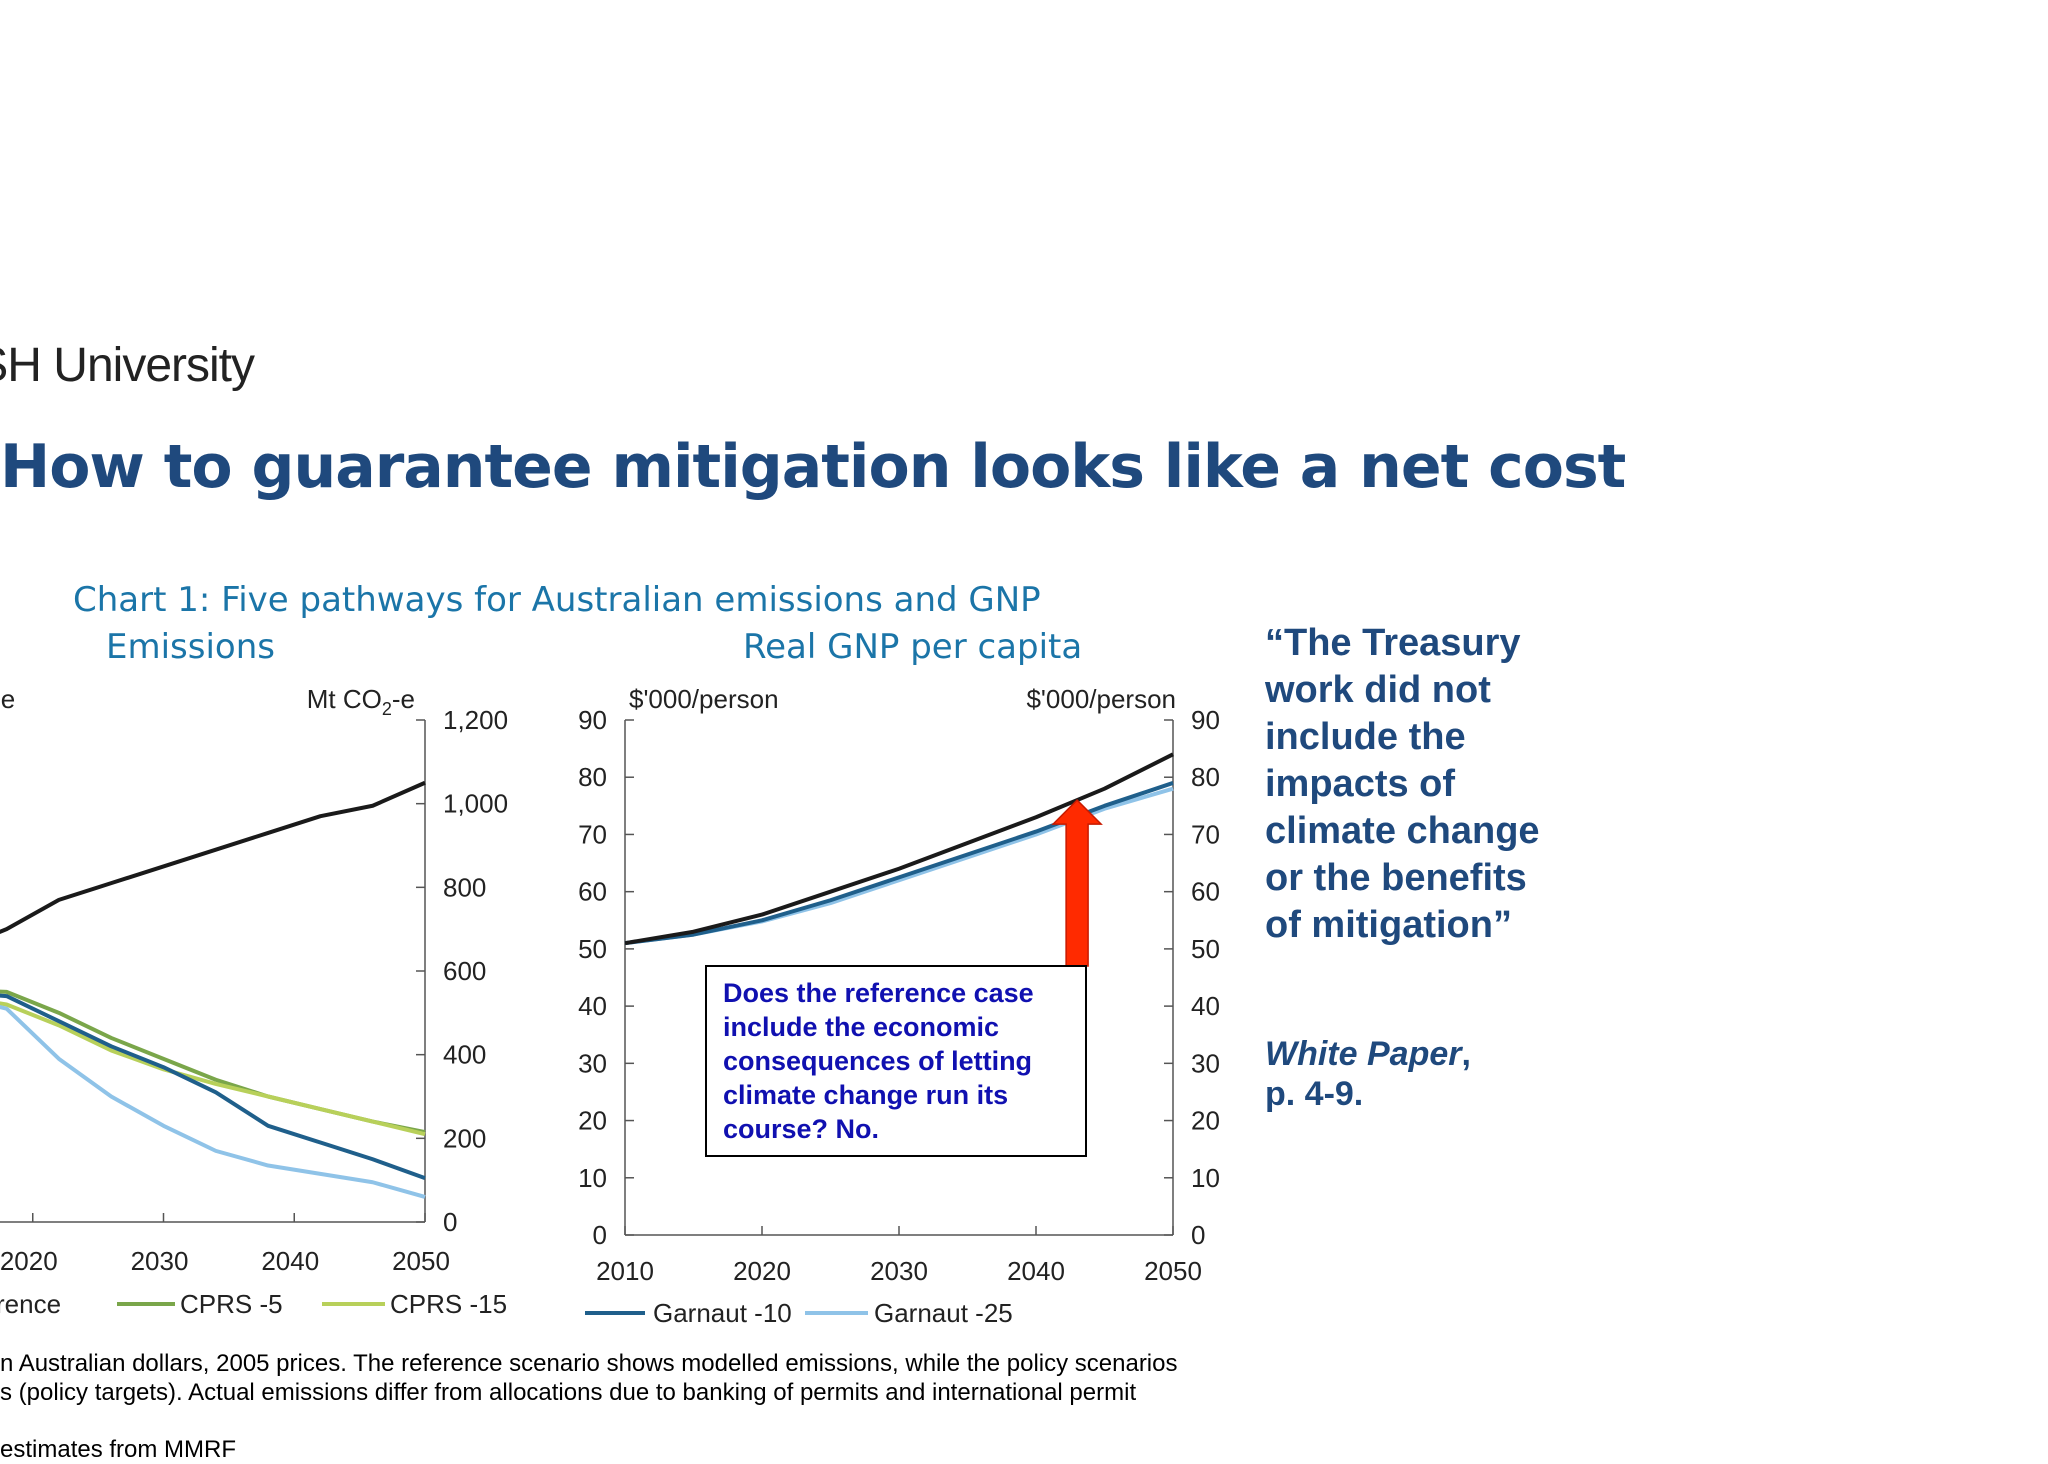 Image resolution: width=2048 pixels, height=1464 pixels. What do you see at coordinates (1205, 949) in the screenshot?
I see `gnp-right-tick-label: 50` at bounding box center [1205, 949].